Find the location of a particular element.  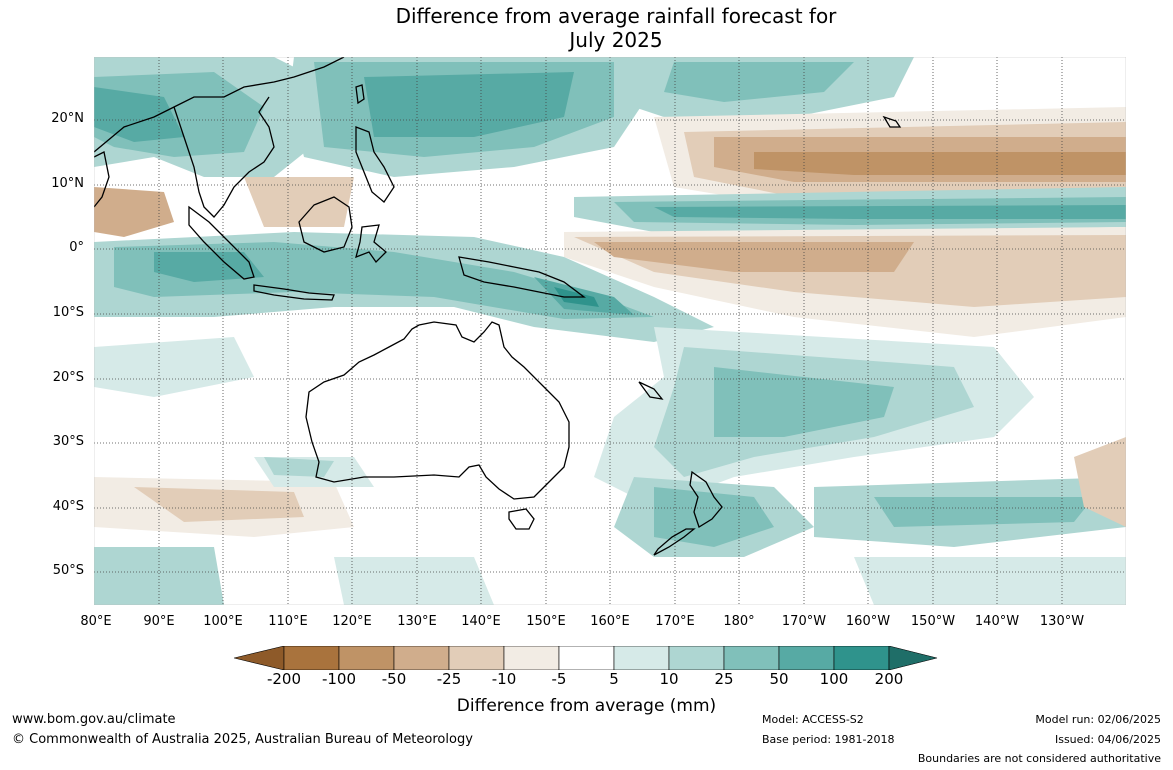

lon-label-160e: 160°E is located at coordinates (610, 621).